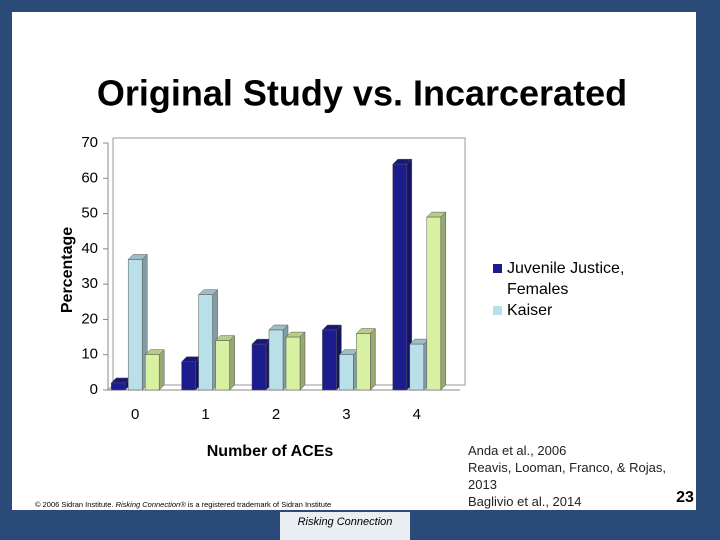 The image size is (720, 540). I want to click on y-tick-label: 20, so click(89, 318).